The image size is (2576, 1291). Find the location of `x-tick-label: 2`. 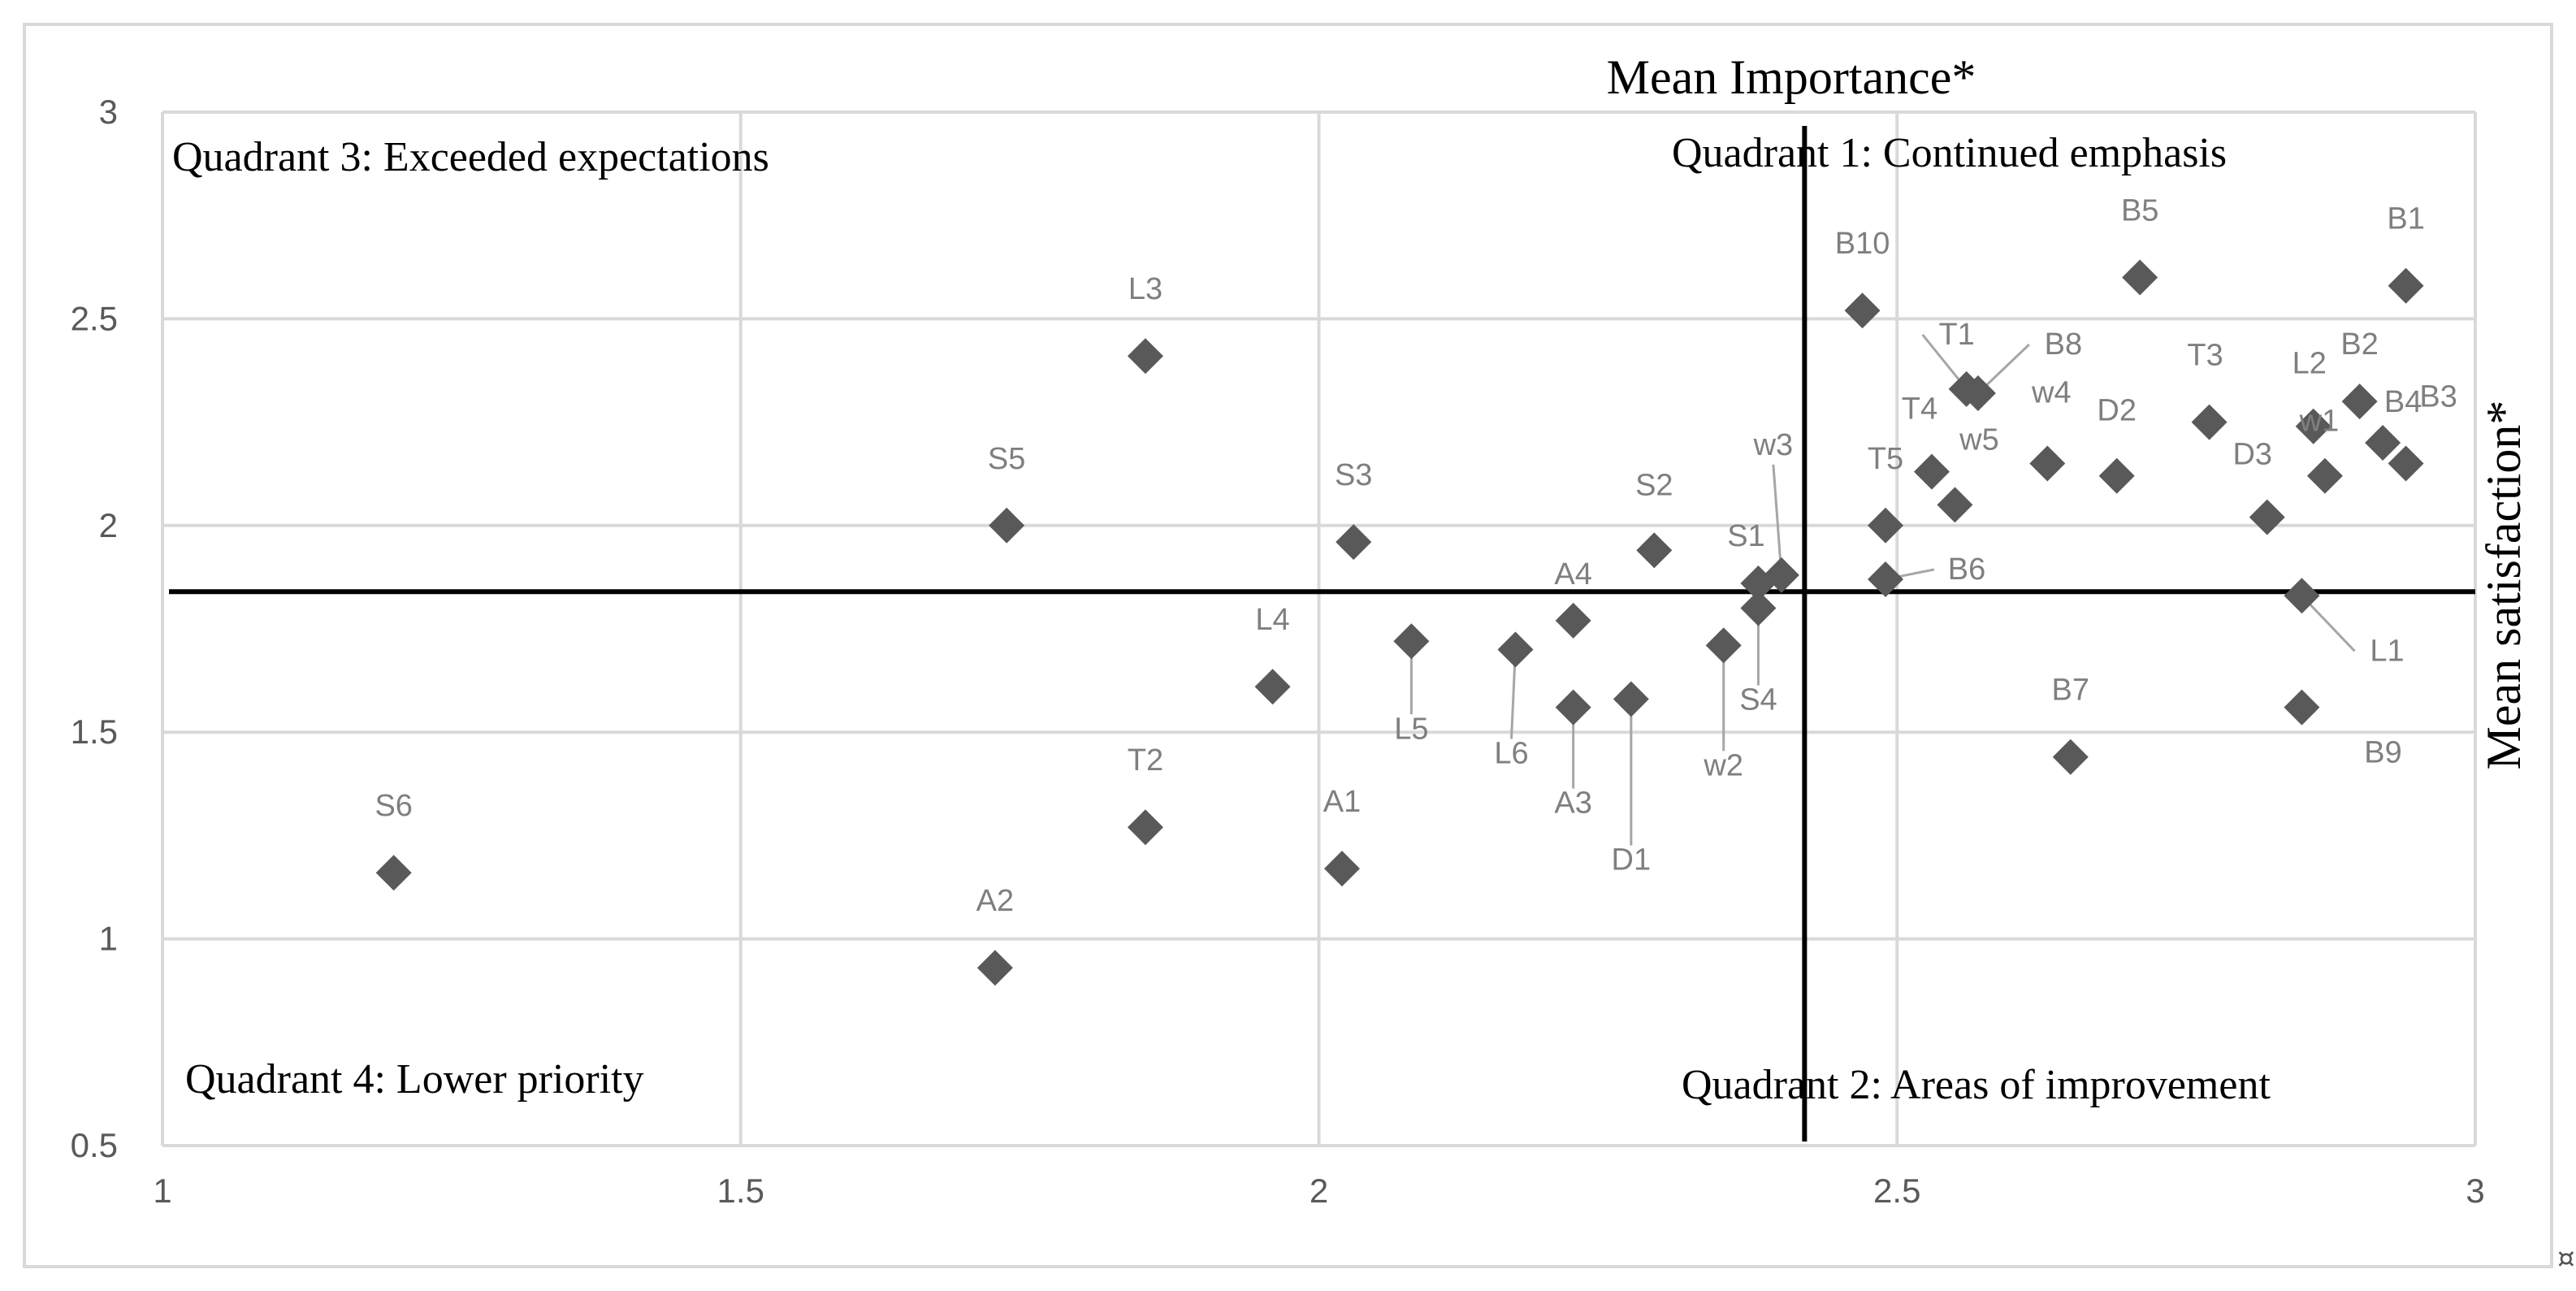

x-tick-label: 2 is located at coordinates (1319, 1191).